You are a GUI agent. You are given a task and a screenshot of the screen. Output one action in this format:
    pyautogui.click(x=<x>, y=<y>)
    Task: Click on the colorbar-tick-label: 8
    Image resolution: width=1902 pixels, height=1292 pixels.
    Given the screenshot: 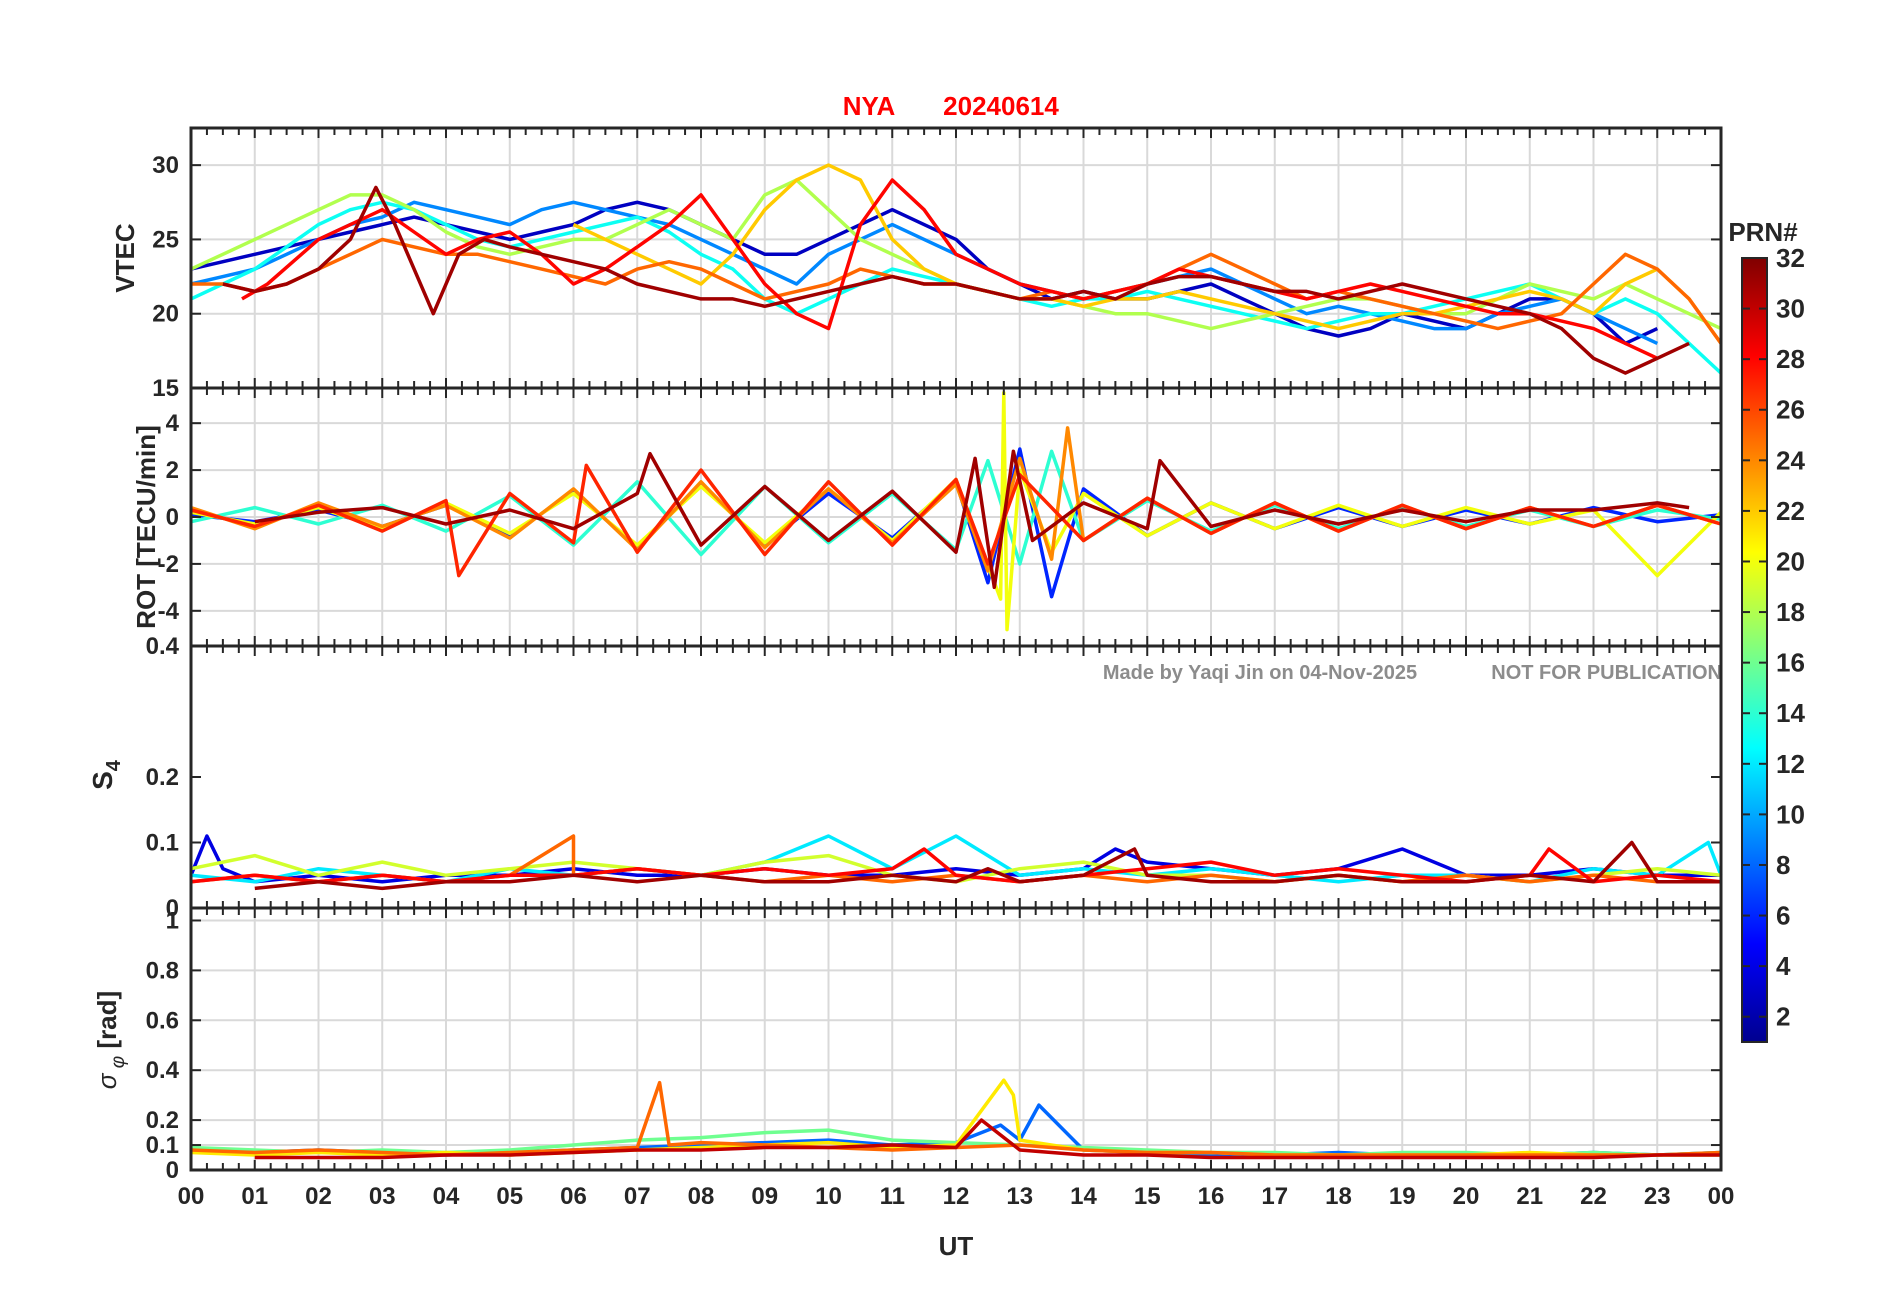 What is the action you would take?
    pyautogui.click(x=1783, y=865)
    